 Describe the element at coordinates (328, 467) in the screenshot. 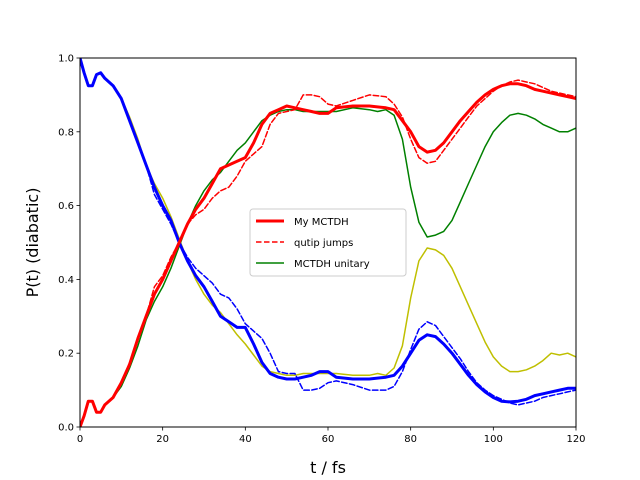

I see `x-axis-label: t / fs` at that location.